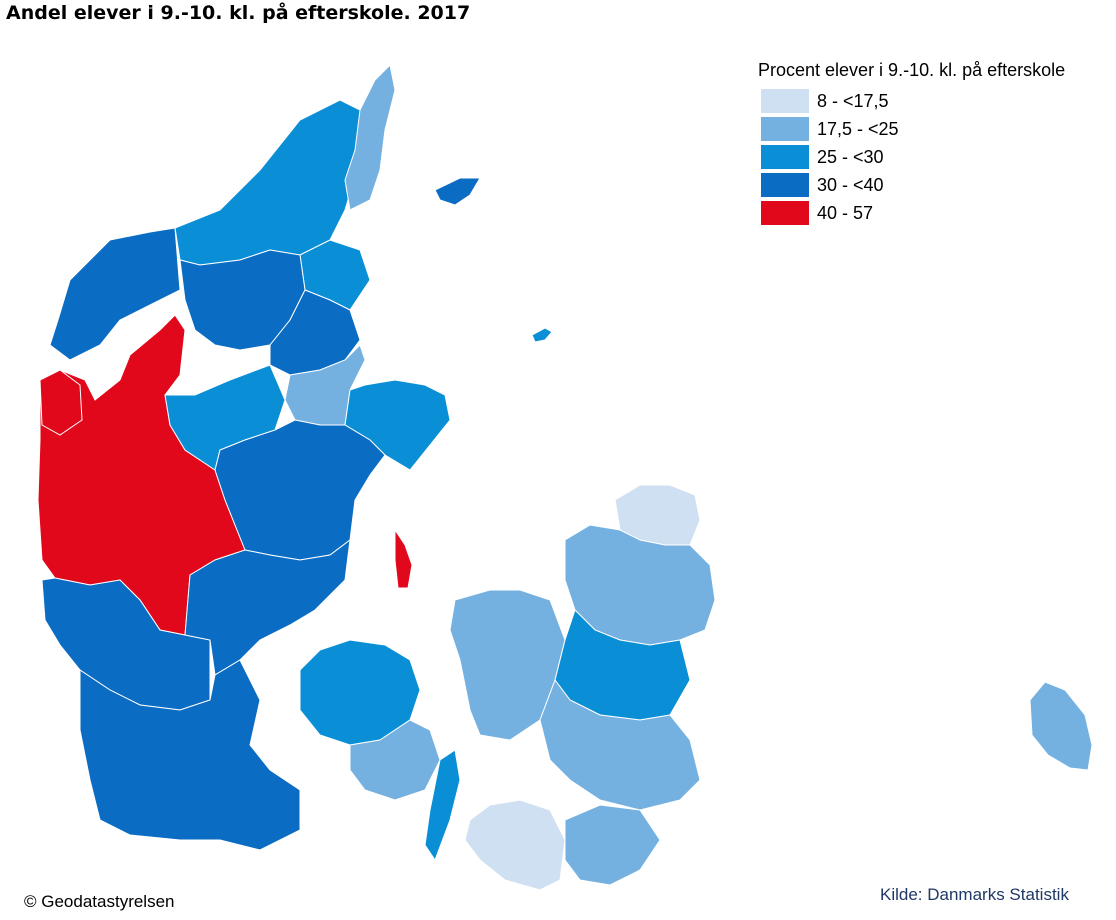 The height and width of the screenshot is (920, 1116). What do you see at coordinates (913, 185) in the screenshot?
I see `legend-item: 30 - <40` at bounding box center [913, 185].